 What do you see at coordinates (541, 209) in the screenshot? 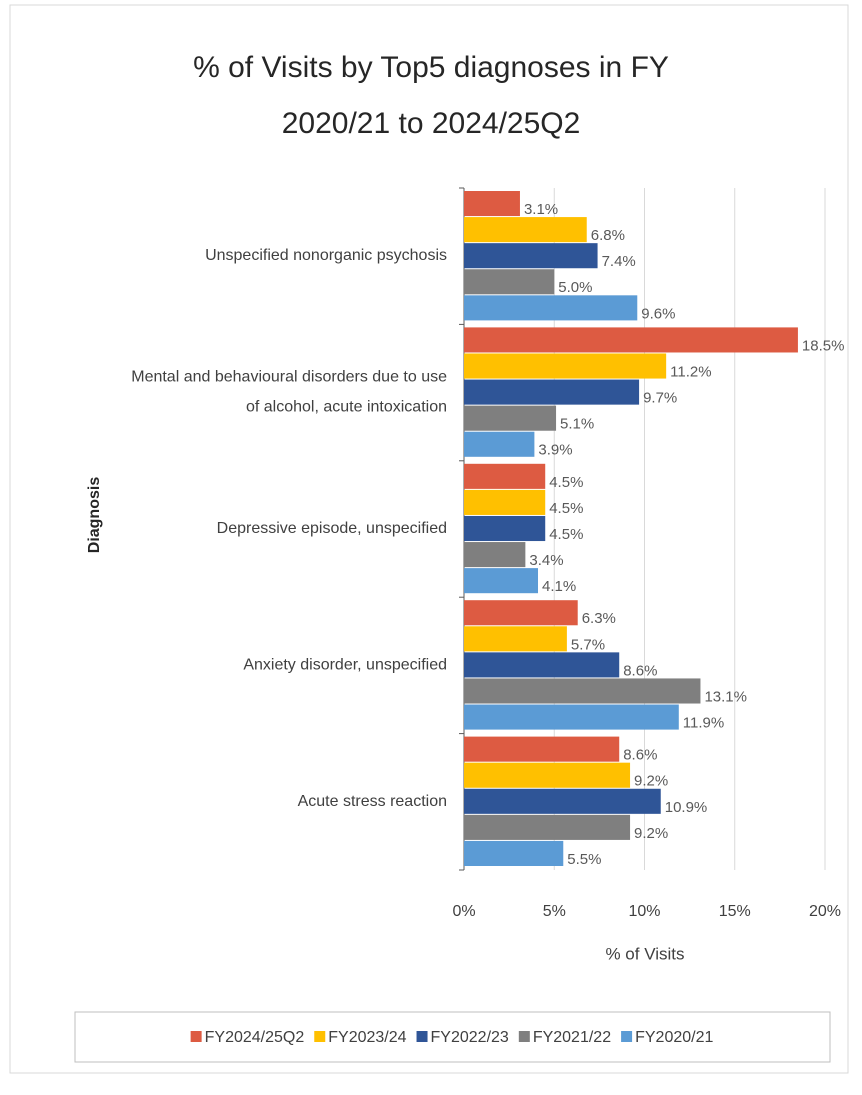
I see `value-label: 3.1%` at bounding box center [541, 209].